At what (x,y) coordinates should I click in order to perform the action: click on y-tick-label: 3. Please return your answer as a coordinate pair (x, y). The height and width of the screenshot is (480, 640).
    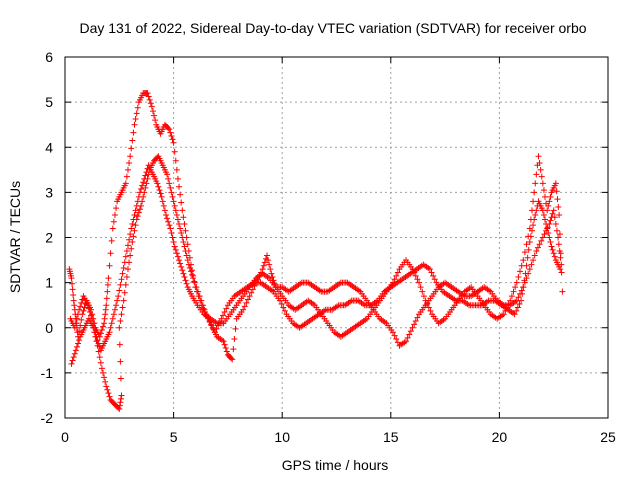
    Looking at the image, I should click on (49, 192).